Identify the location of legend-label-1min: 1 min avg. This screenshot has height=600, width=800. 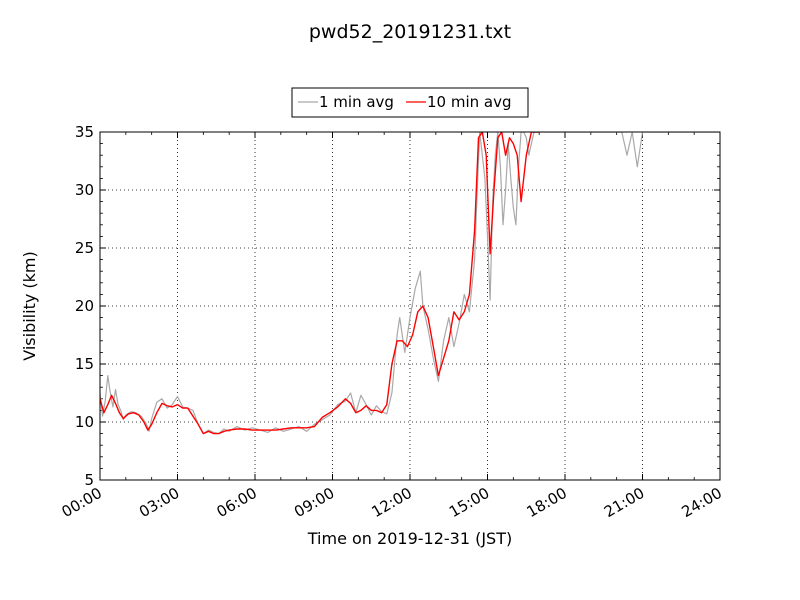
(356, 102).